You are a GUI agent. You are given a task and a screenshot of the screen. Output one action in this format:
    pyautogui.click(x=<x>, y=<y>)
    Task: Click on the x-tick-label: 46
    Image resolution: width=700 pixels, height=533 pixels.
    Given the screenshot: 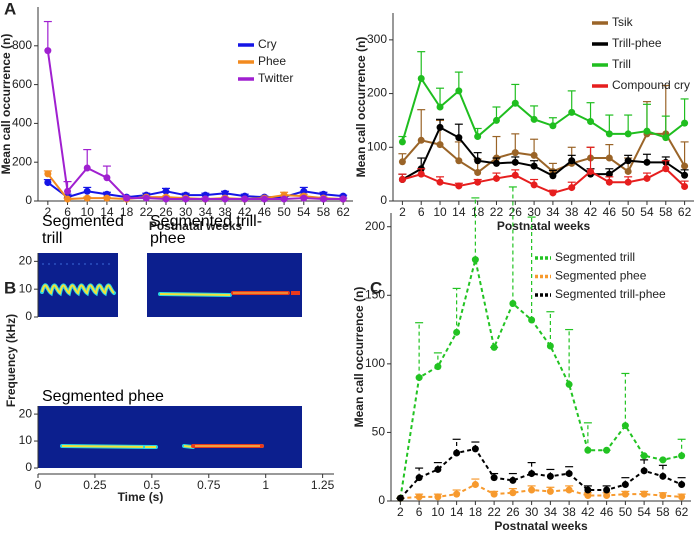 What is the action you would take?
    pyautogui.click(x=607, y=512)
    